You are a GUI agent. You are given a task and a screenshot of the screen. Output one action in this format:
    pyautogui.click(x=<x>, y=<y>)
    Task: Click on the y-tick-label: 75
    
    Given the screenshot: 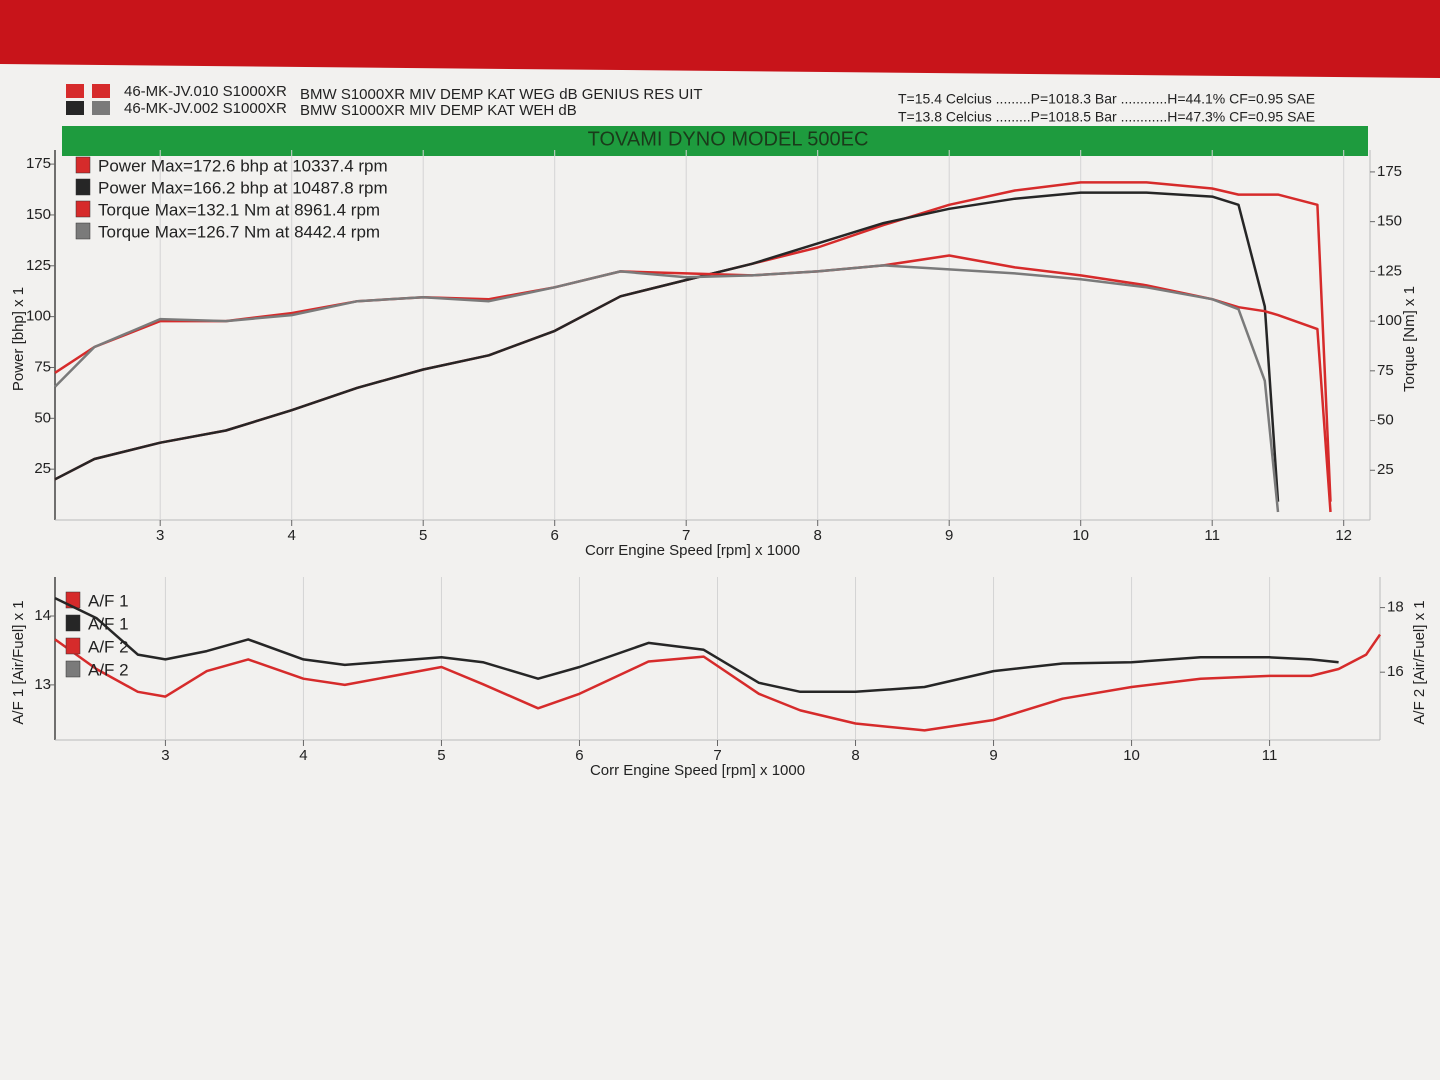 What is the action you would take?
    pyautogui.click(x=42, y=366)
    